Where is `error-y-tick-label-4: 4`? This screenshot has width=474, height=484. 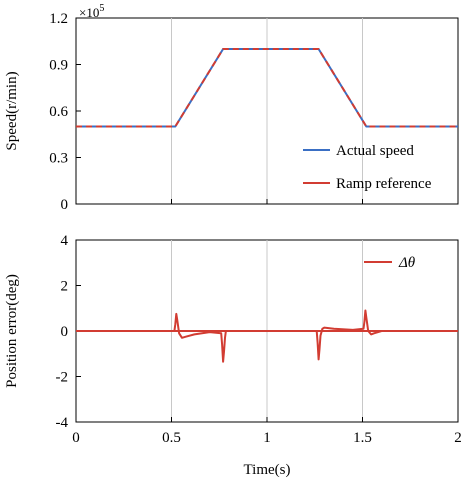 error-y-tick-label-4: 4 is located at coordinates (65, 241).